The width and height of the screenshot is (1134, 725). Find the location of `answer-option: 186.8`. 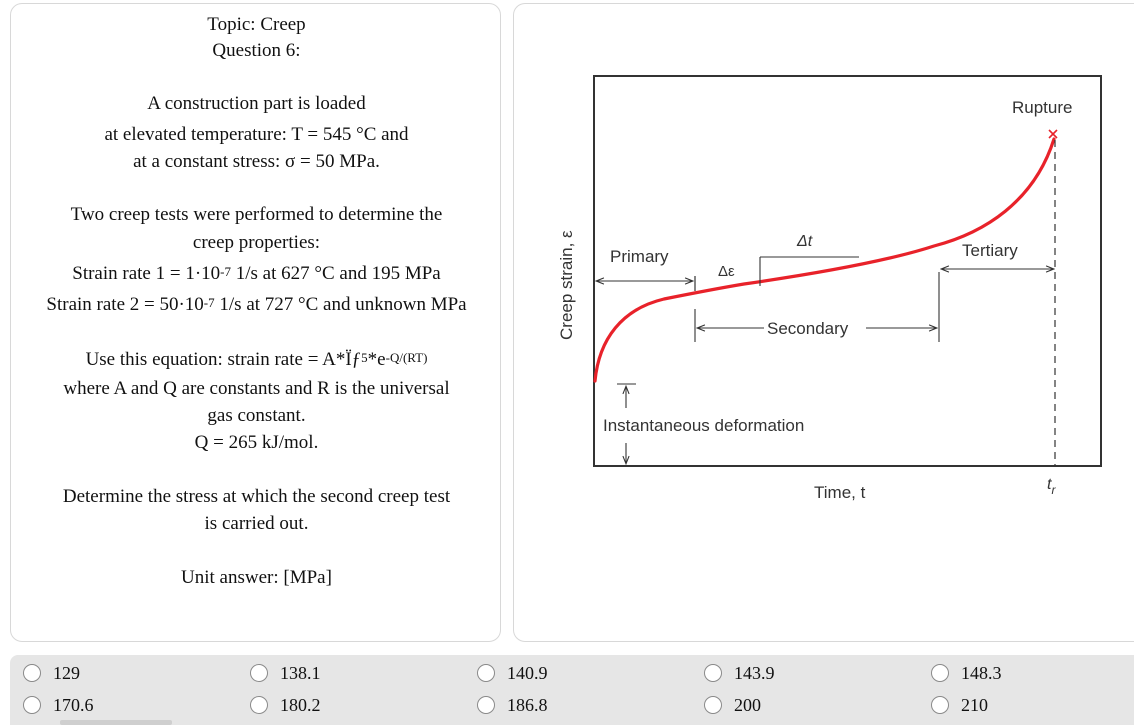

answer-option: 186.8 is located at coordinates (512, 705).